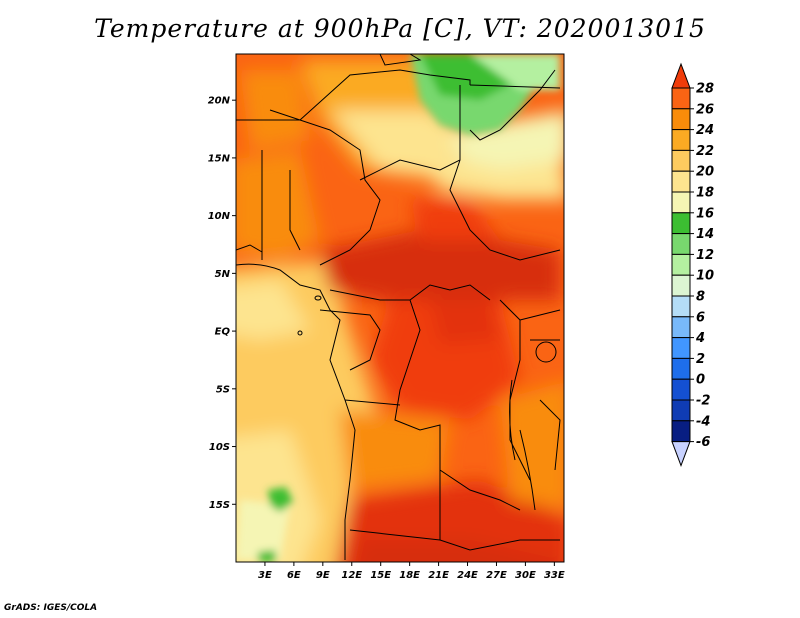  Describe the element at coordinates (700, 317) in the screenshot. I see `colorbar-label: 6` at that location.